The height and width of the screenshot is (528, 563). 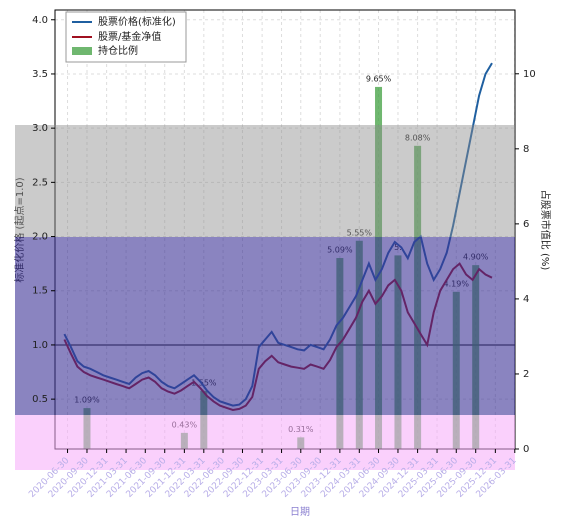 I want to click on y-tick-label: 2.5, so click(x=40, y=182).